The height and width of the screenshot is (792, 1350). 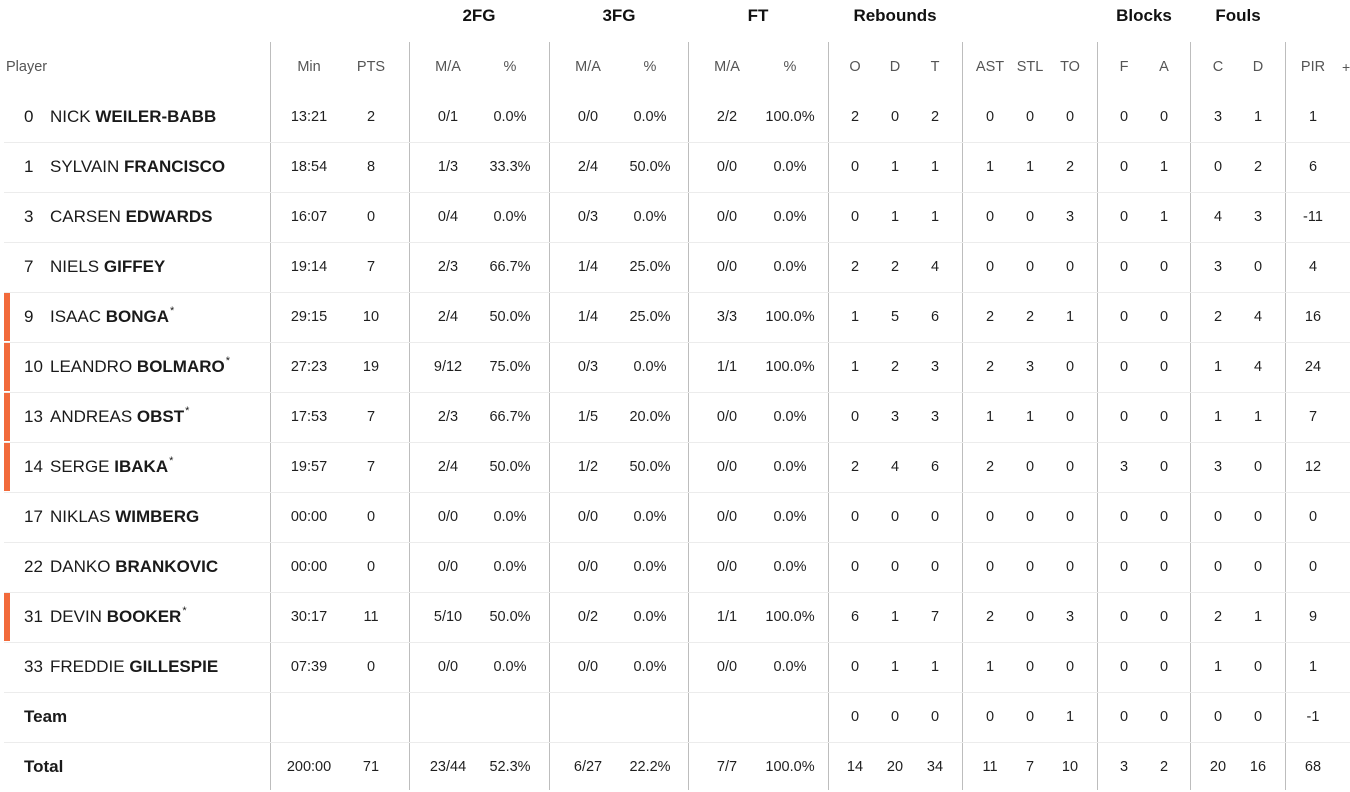 What do you see at coordinates (371, 67) in the screenshot?
I see `column-header-pts: PTS` at bounding box center [371, 67].